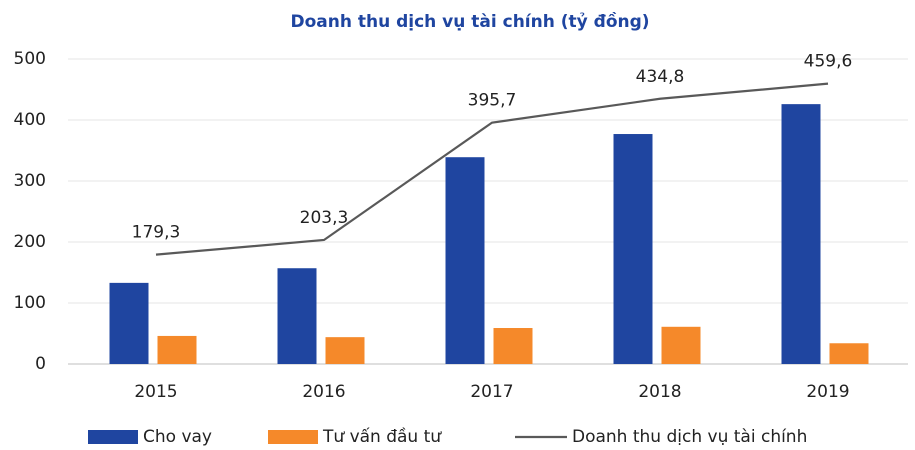 Image resolution: width=915 pixels, height=450 pixels. What do you see at coordinates (177, 437) in the screenshot?
I see `legend-label: Cho vay` at bounding box center [177, 437].